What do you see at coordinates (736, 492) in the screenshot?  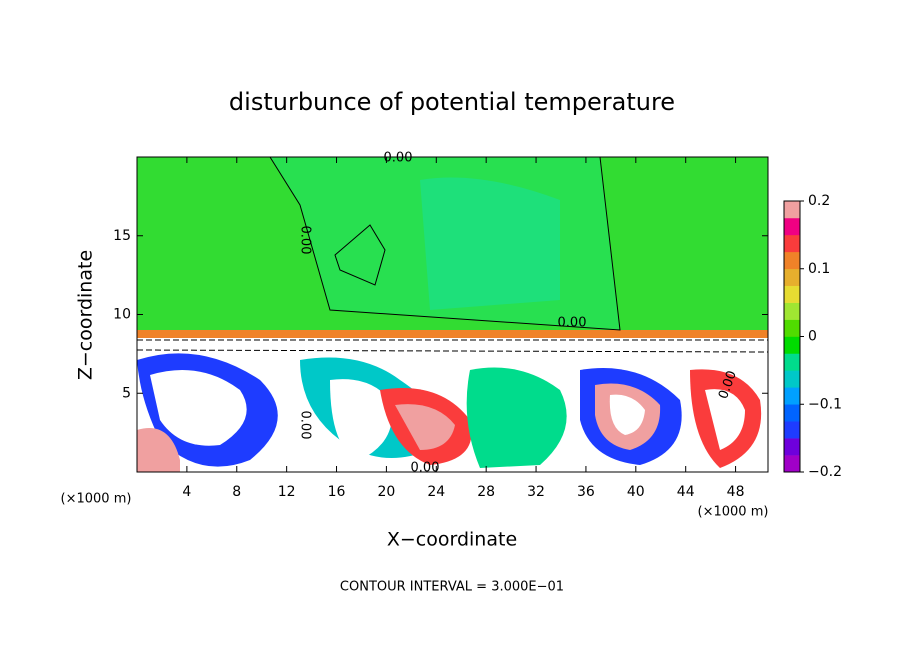 I see `x-tick-label: 48` at bounding box center [736, 492].